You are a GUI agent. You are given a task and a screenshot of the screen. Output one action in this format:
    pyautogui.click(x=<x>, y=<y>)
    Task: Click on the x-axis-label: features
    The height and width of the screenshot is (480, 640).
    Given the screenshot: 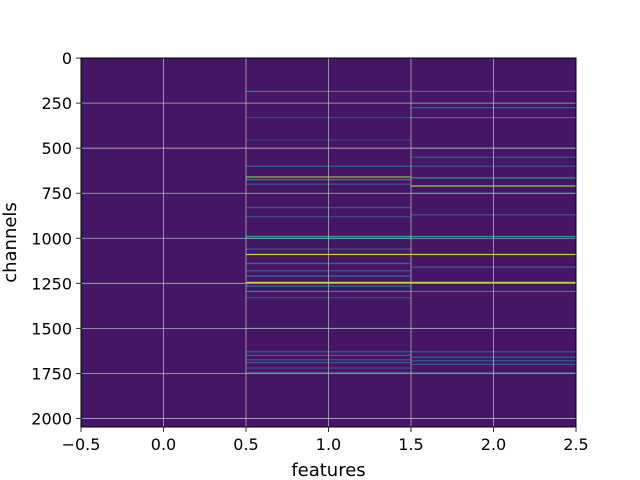 What is the action you would take?
    pyautogui.click(x=328, y=470)
    